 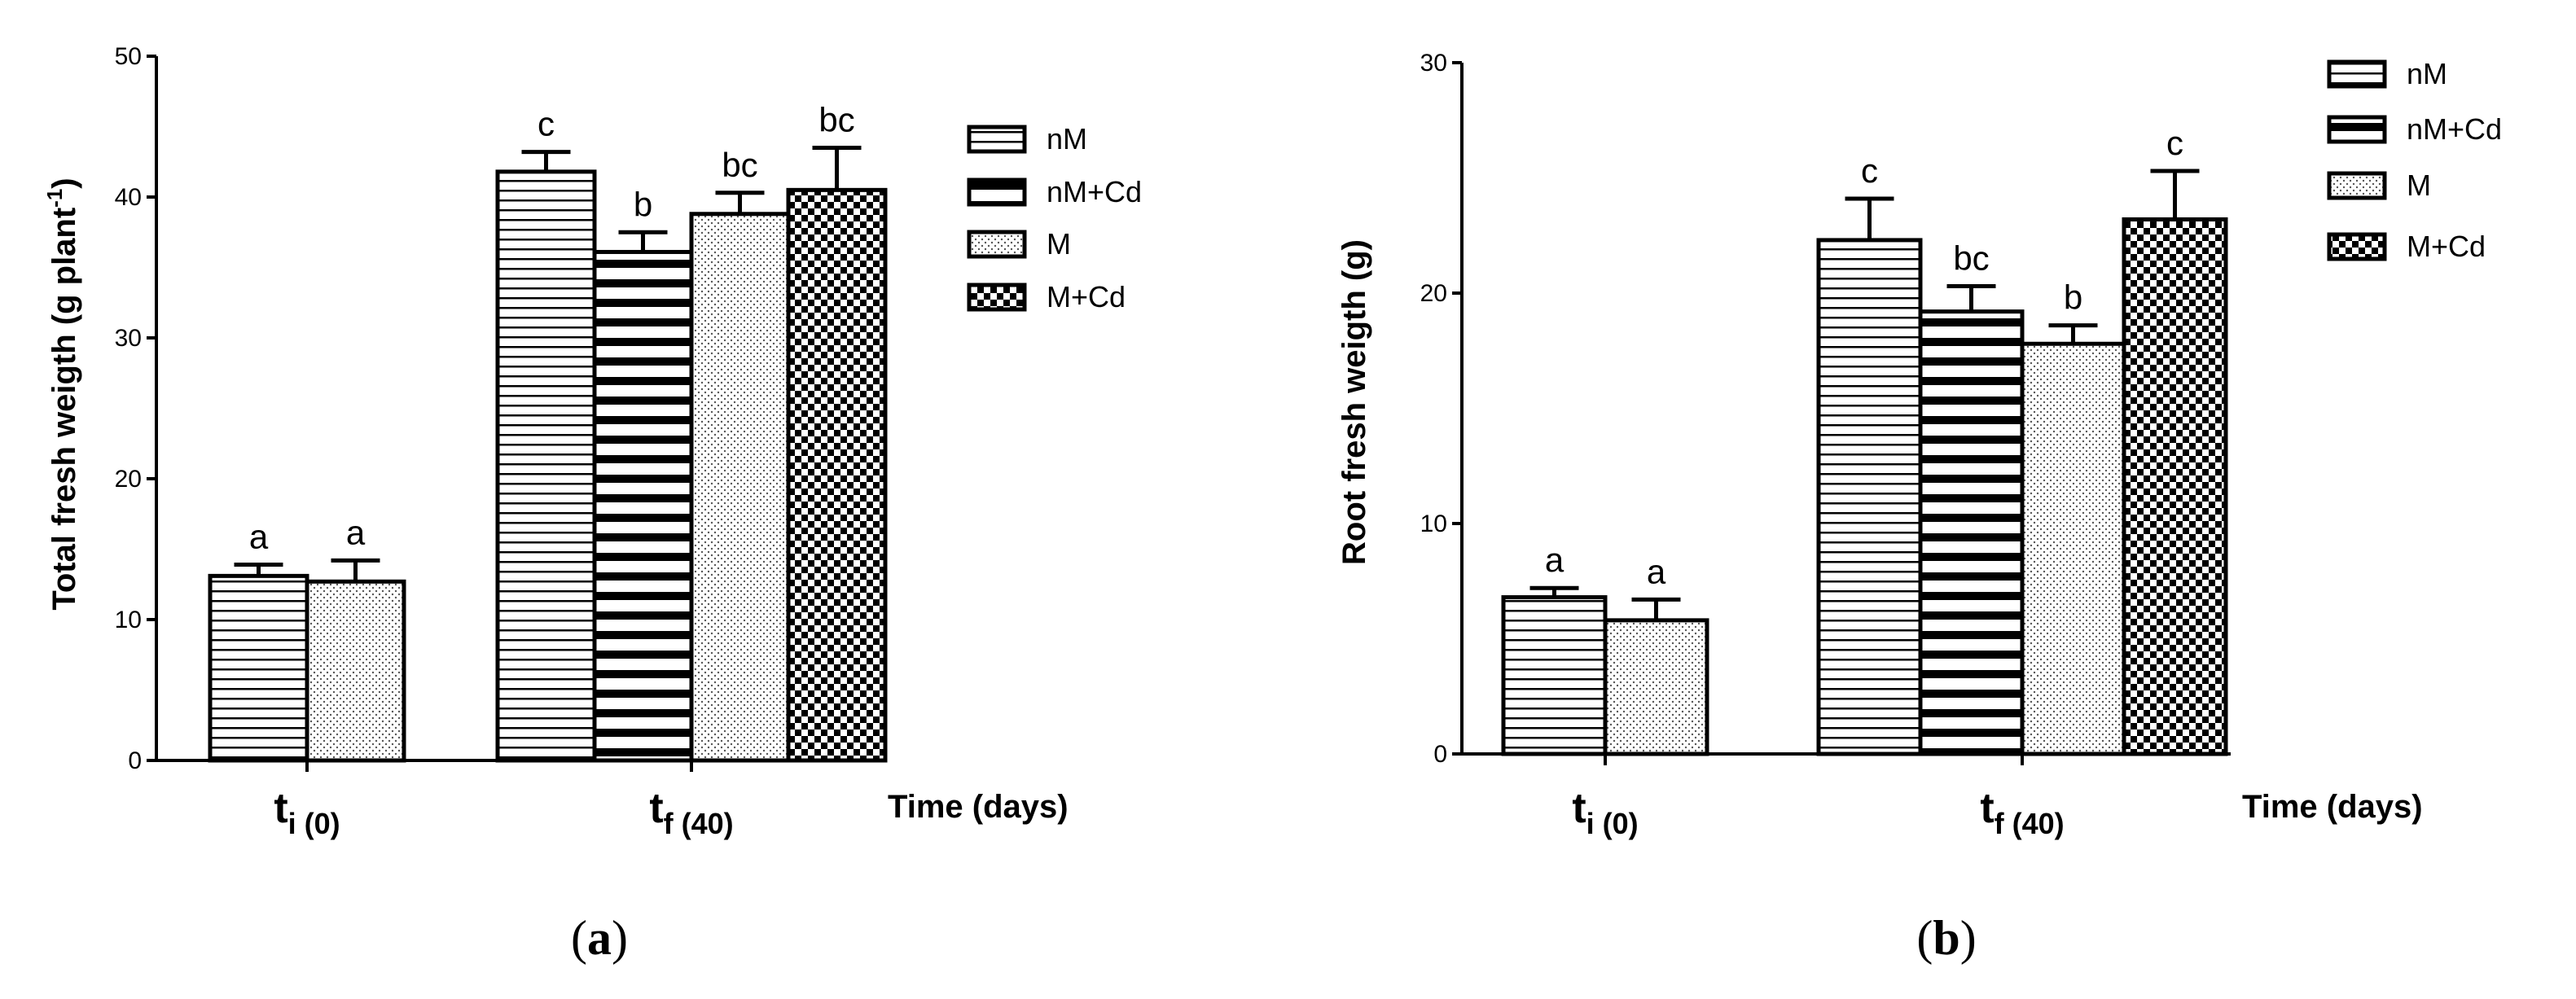 I want to click on panel-label: (a), so click(x=599, y=938).